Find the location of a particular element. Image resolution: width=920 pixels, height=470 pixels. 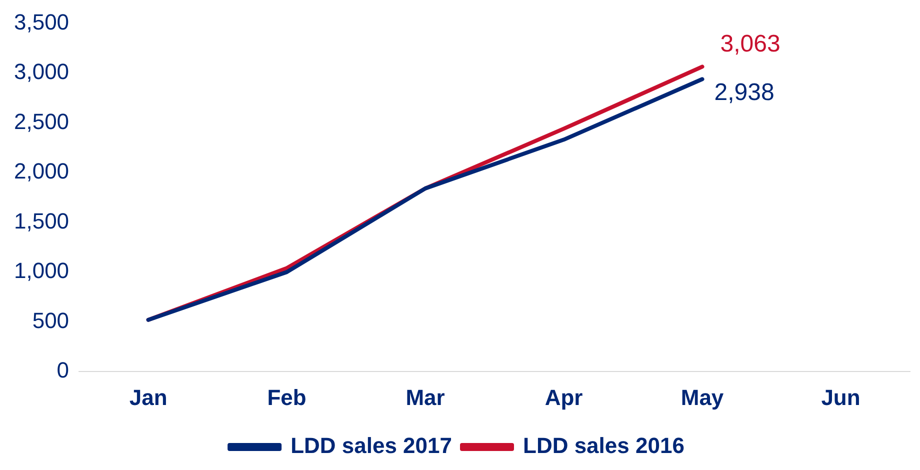

y-tick-label: 500 is located at coordinates (51, 320).